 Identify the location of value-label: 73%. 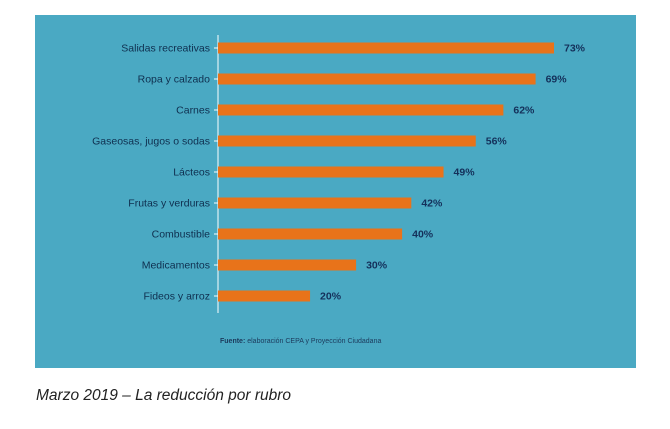
(575, 49).